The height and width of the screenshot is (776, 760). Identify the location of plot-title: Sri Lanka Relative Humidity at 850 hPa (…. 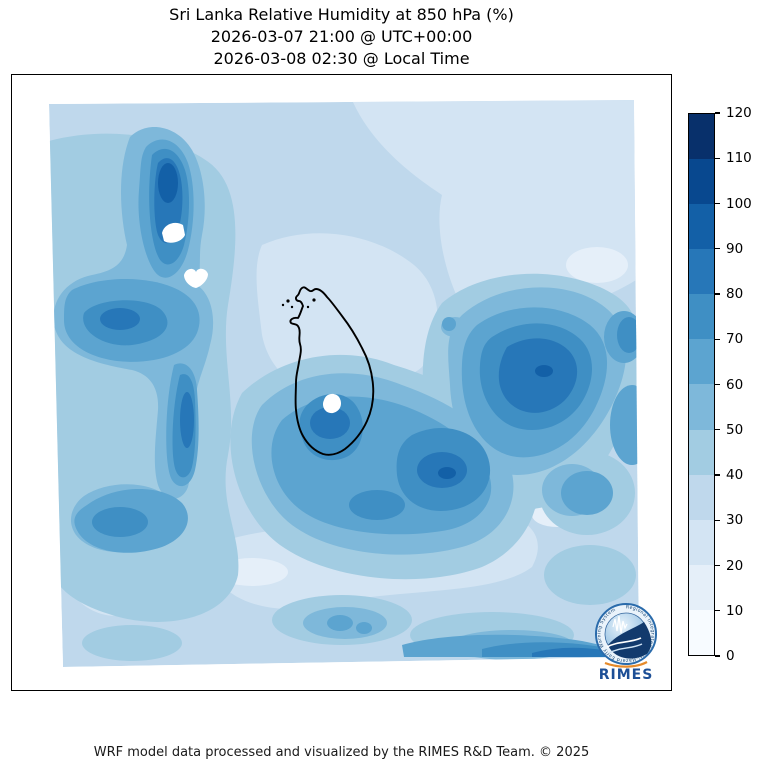
(341, 14).